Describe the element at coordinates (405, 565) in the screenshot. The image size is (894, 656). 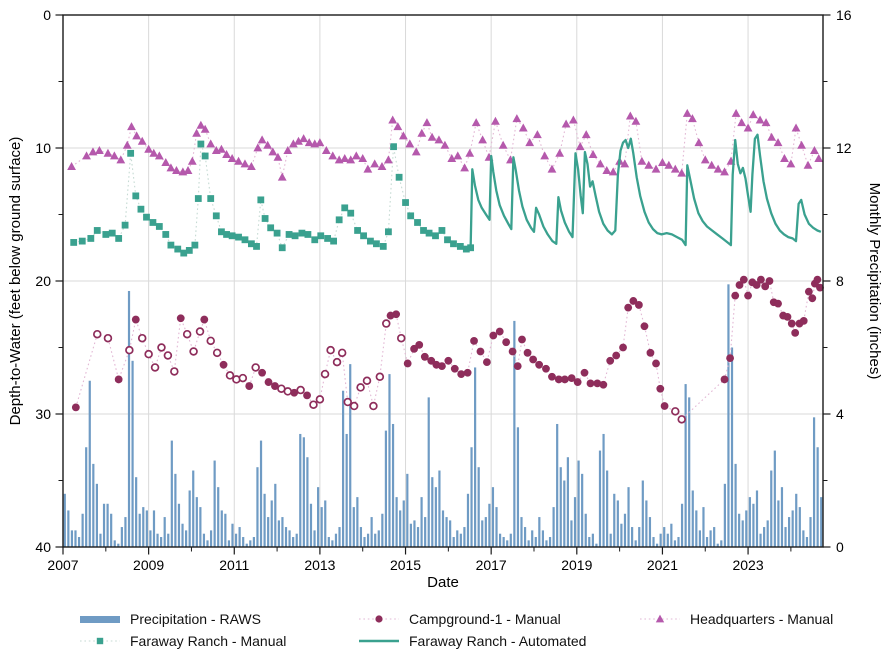
I see `svg-text: 2015` at that location.